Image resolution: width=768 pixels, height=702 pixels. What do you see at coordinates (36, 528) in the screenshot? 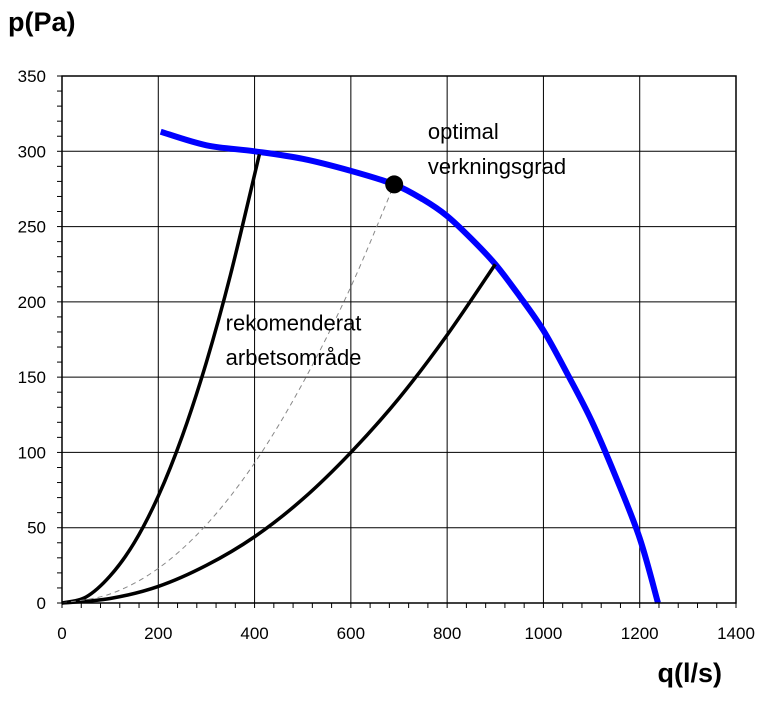
I see `y-tick-label: 50` at bounding box center [36, 528].